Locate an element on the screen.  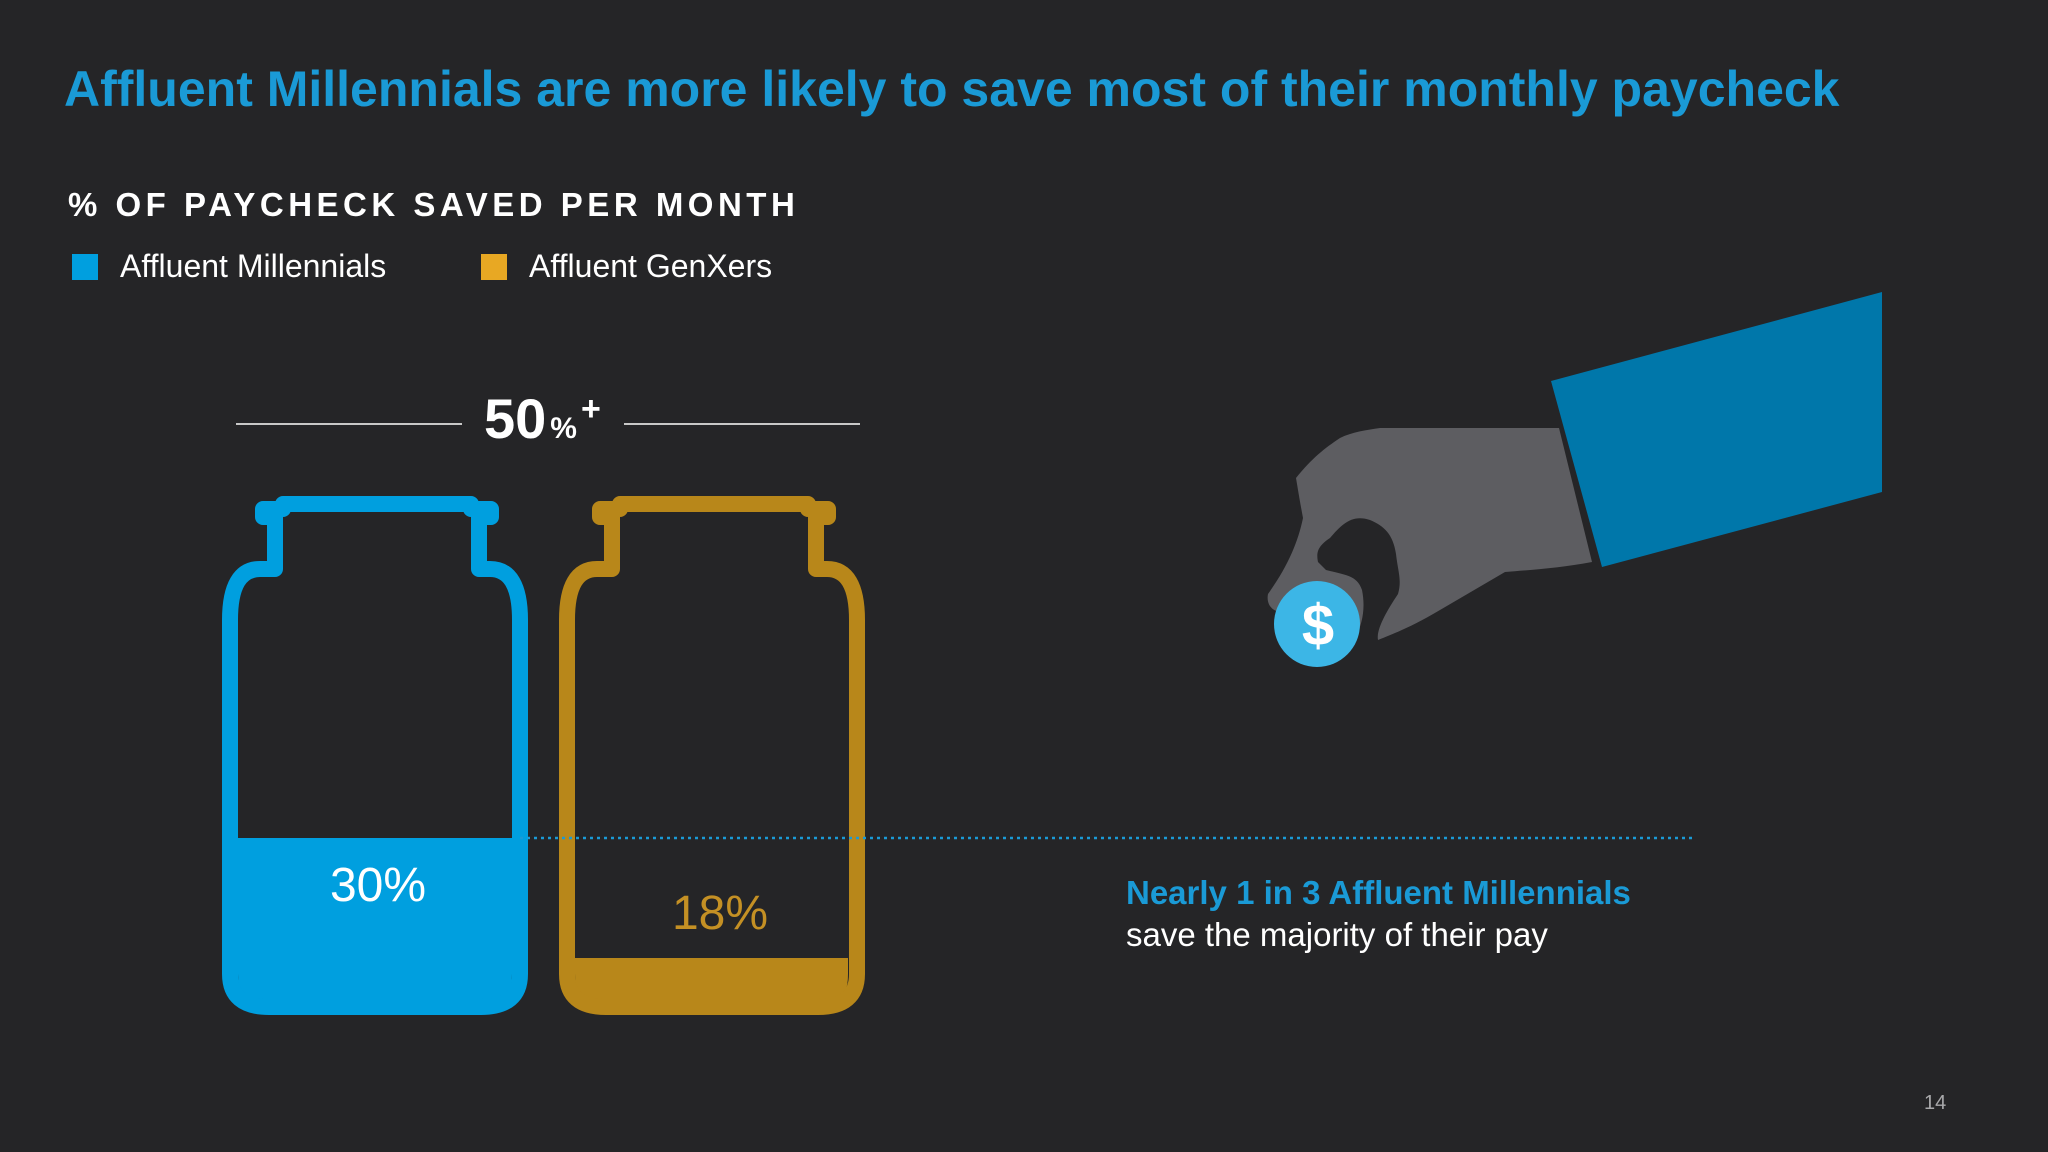
legend-swatch-genxers is located at coordinates (494, 266).